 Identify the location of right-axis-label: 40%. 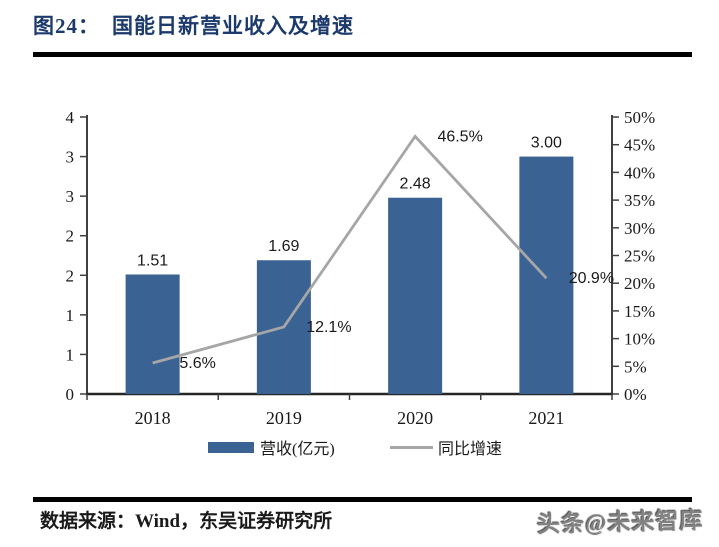
(639, 172).